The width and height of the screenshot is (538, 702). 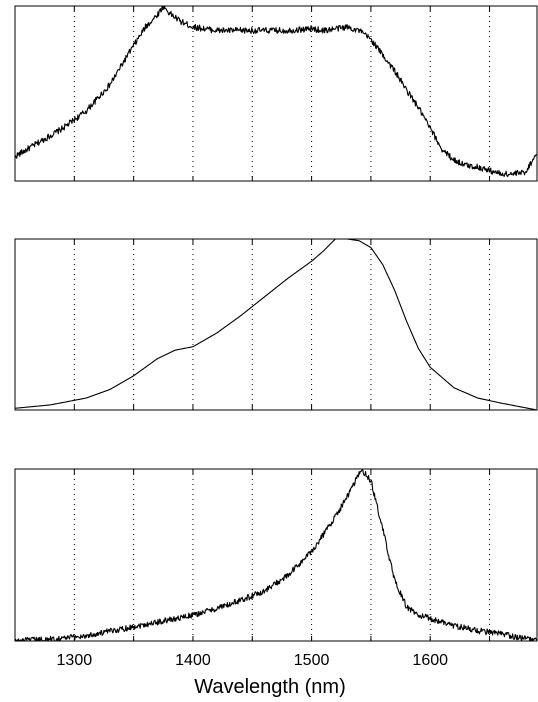 What do you see at coordinates (253, 660) in the screenshot?
I see `x-tick-labels: 1300 1400 1500 1600` at bounding box center [253, 660].